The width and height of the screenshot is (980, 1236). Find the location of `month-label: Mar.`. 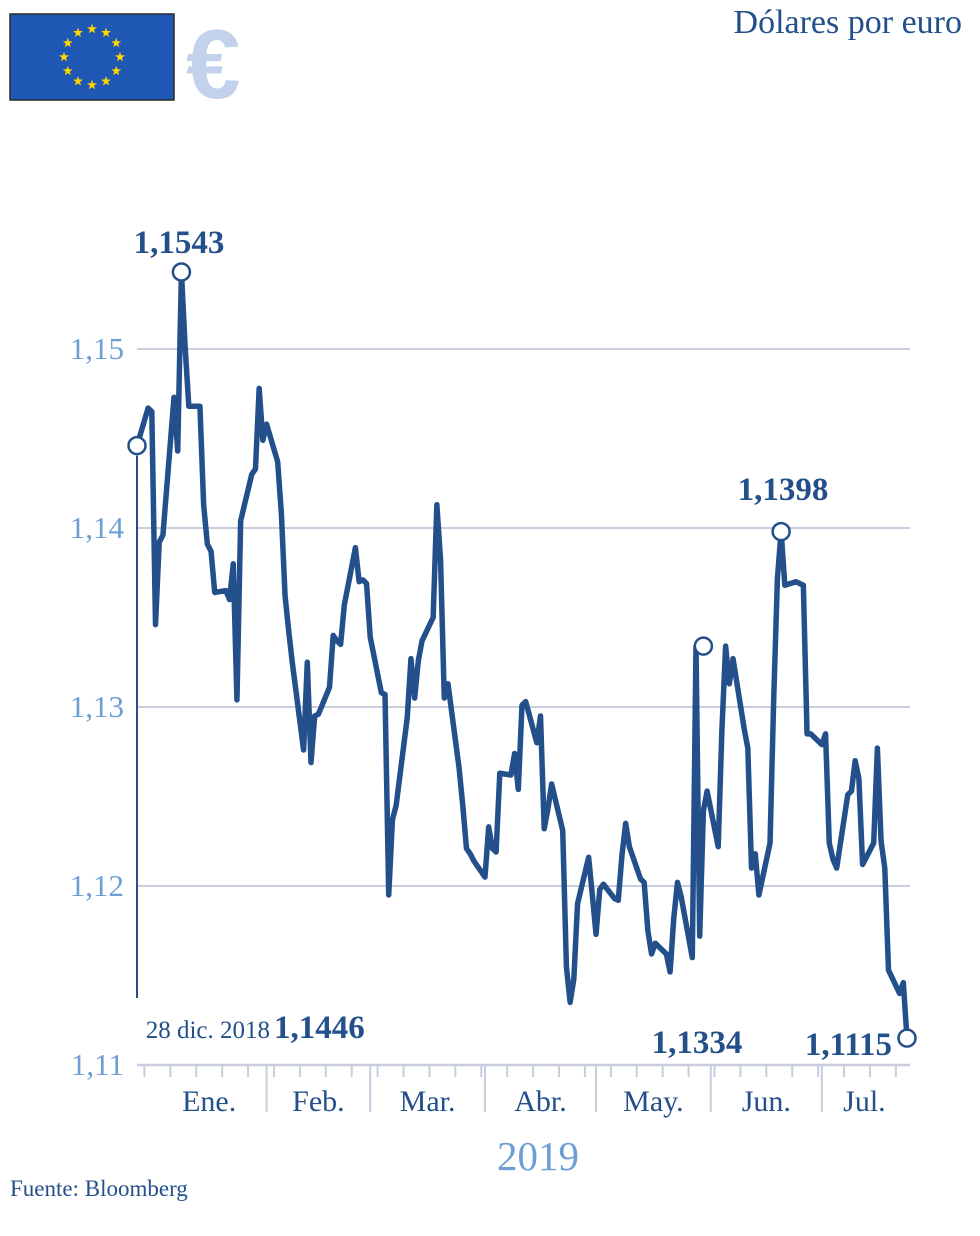

month-label: Mar. is located at coordinates (428, 1101).